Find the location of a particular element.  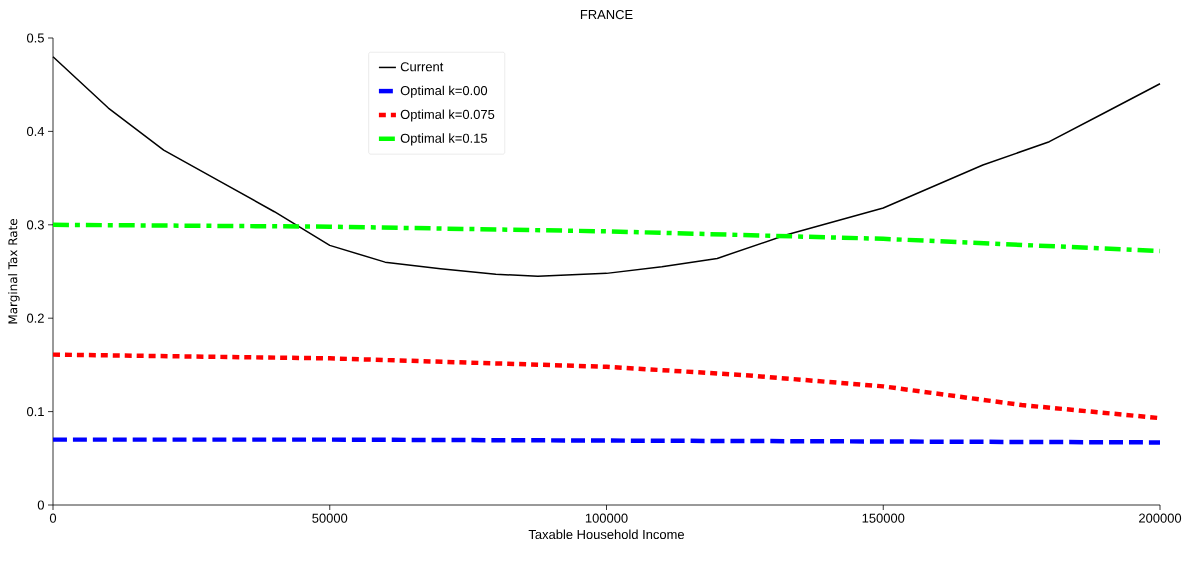

y-tick-label: 0.3 is located at coordinates (35, 225).